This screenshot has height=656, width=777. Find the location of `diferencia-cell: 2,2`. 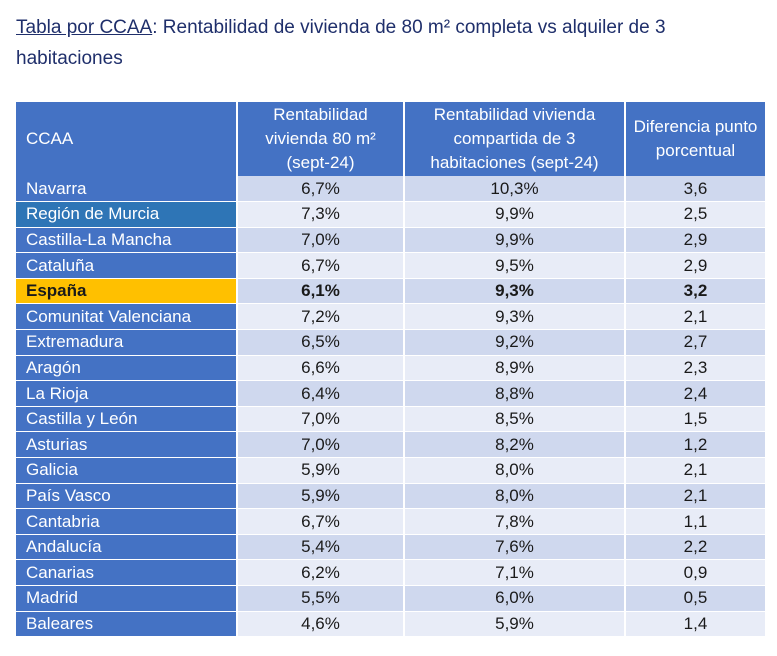

diferencia-cell: 2,2 is located at coordinates (695, 547).